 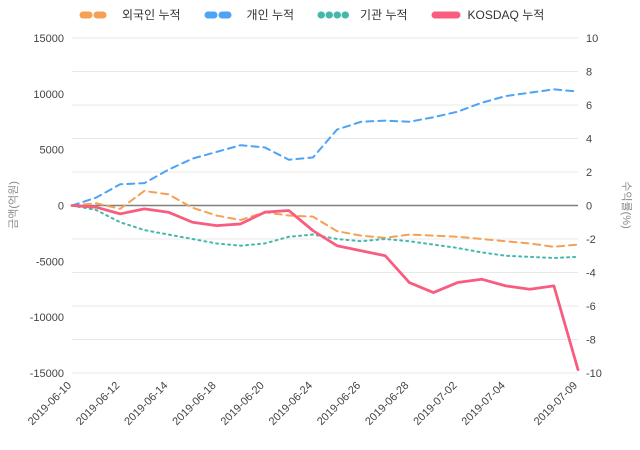 What do you see at coordinates (506, 15) in the screenshot?
I see `legend-label: KOSDAQ 누적` at bounding box center [506, 15].